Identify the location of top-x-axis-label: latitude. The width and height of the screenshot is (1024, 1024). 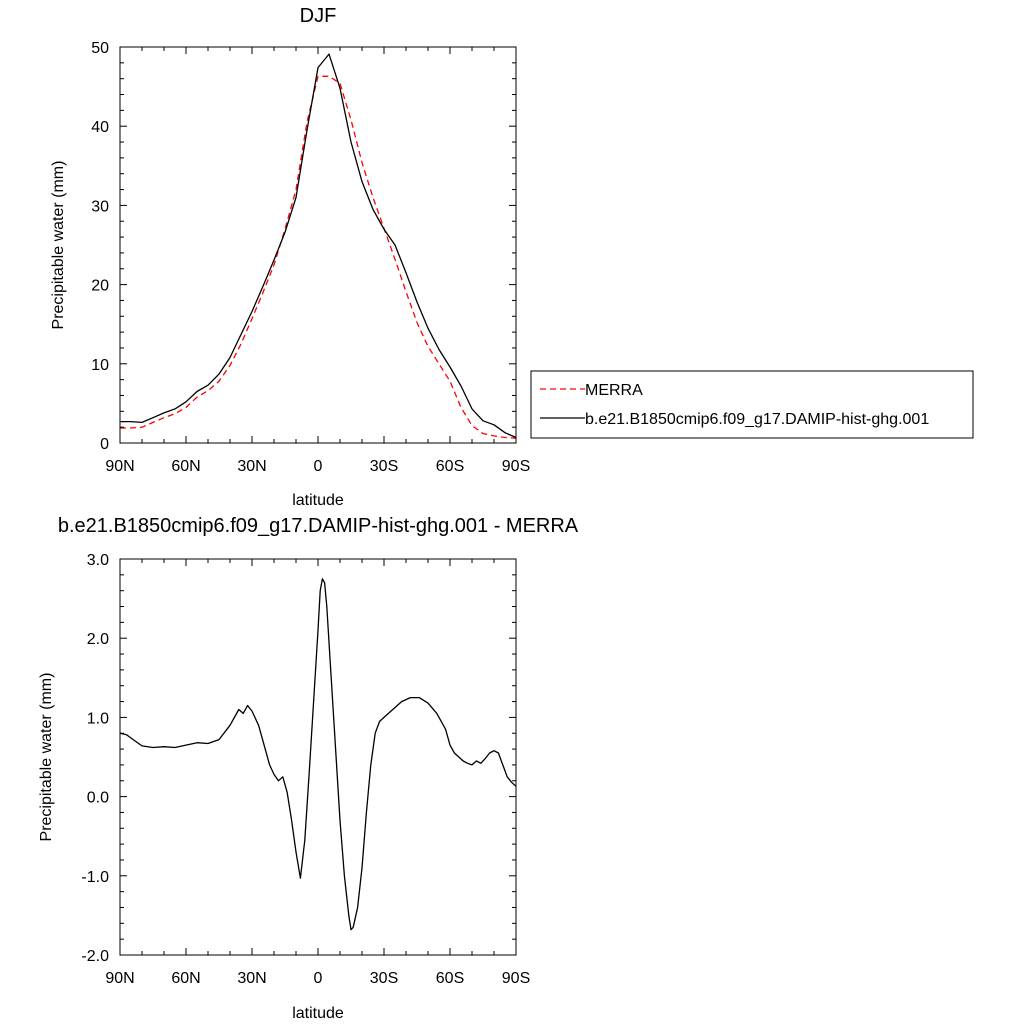
(318, 500).